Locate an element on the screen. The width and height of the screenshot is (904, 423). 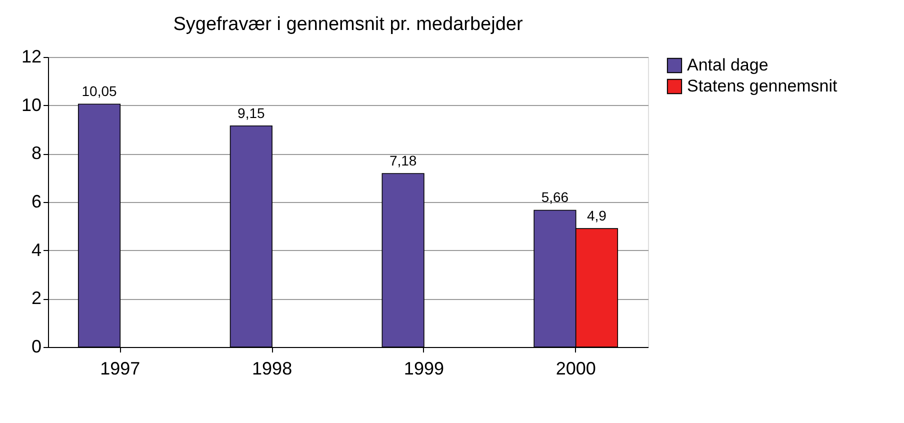
x-tick-label: 1999 is located at coordinates (424, 368).